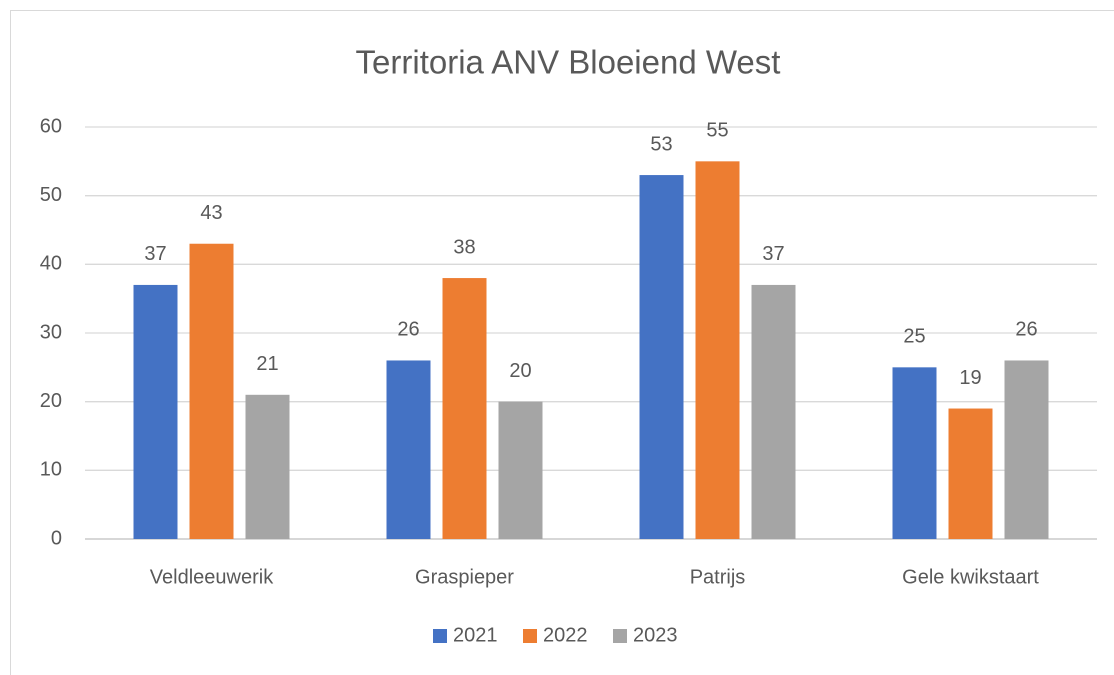 Image resolution: width=1114 pixels, height=675 pixels. Describe the element at coordinates (475, 635) in the screenshot. I see `legend-label: 2021` at that location.